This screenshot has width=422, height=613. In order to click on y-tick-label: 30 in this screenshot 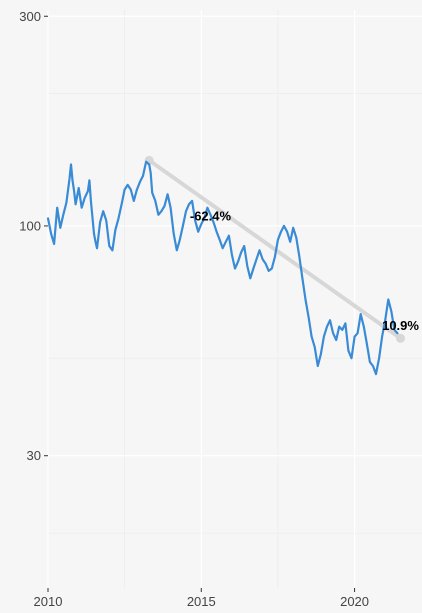, I will do `click(34, 455)`.